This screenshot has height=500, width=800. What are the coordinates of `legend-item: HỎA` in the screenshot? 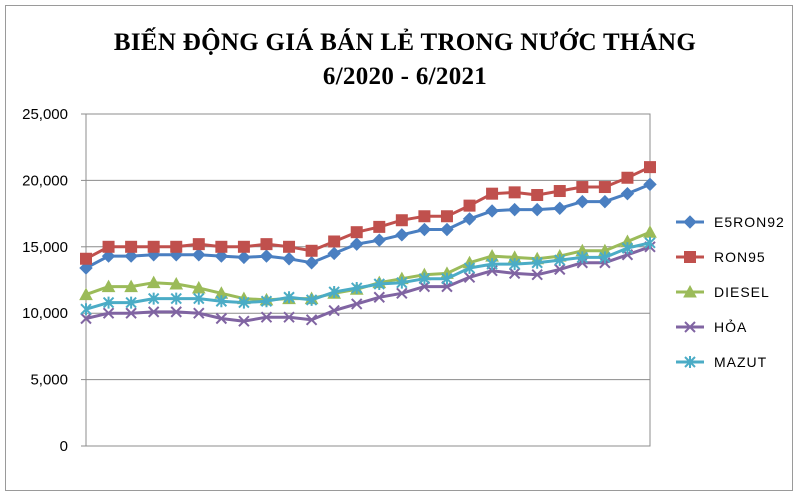 It's located at (711, 326).